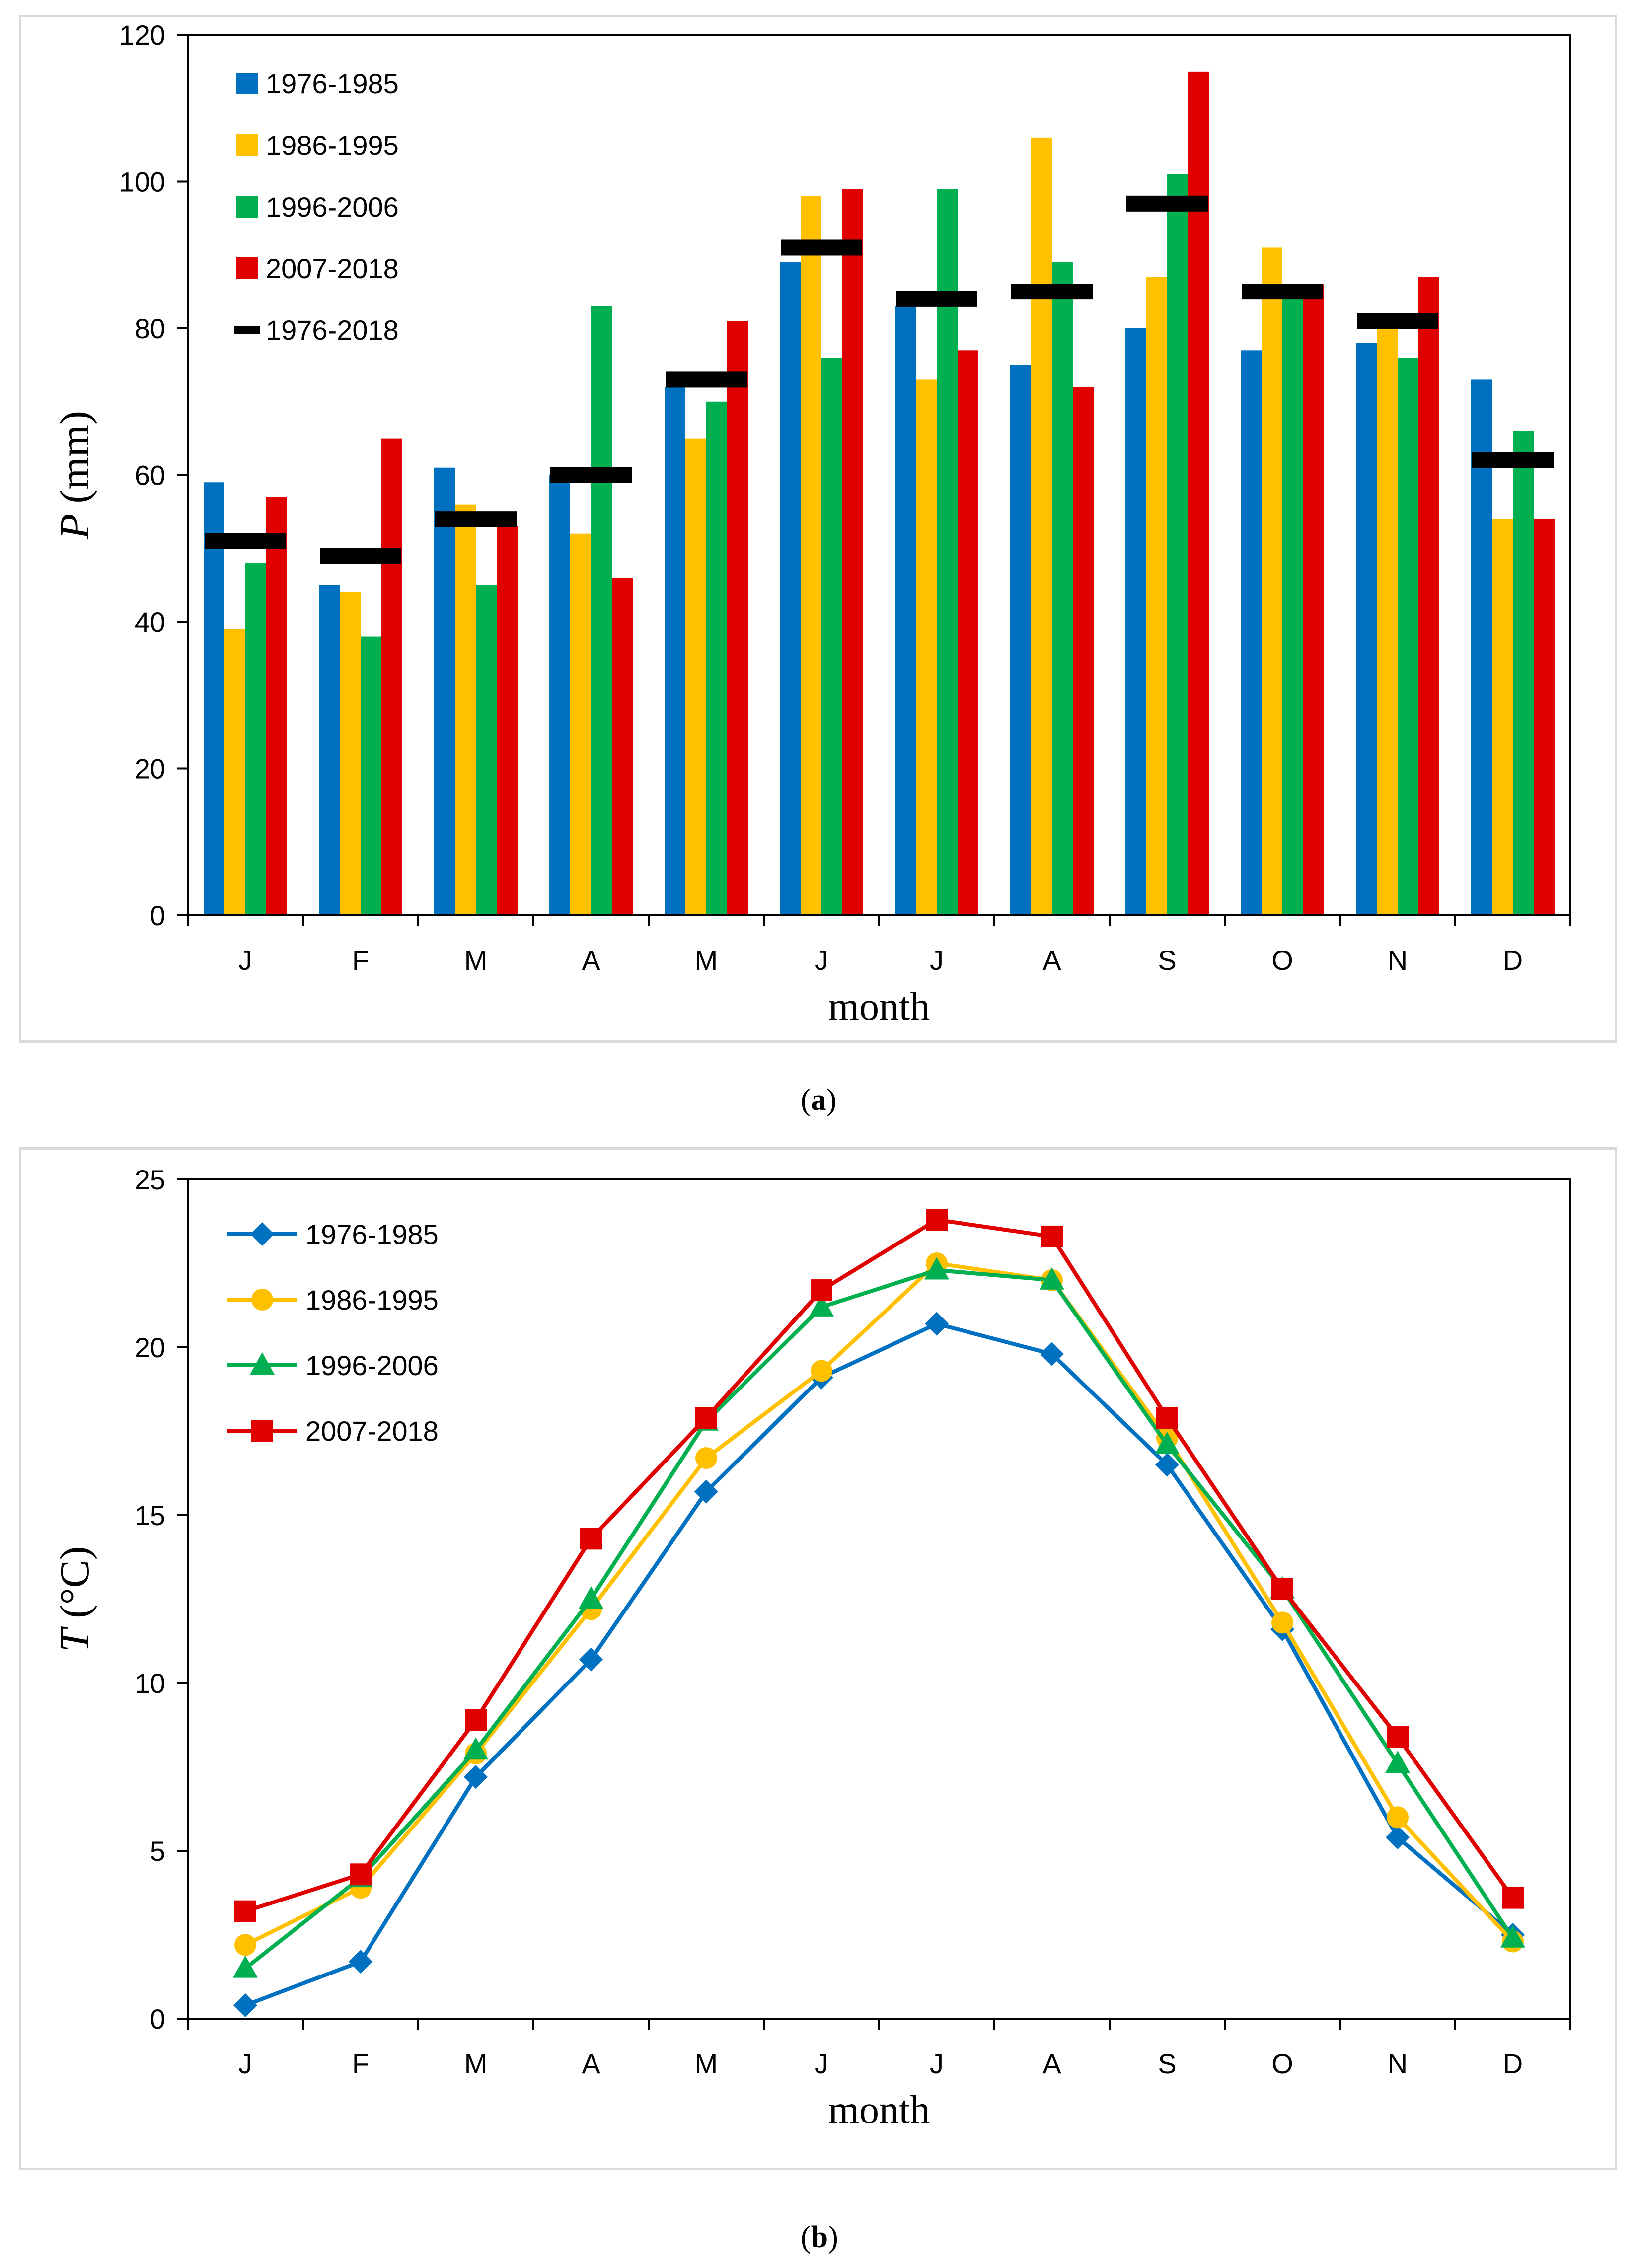  I want to click on panel-a-ytick-label-6: 120, so click(142, 35).